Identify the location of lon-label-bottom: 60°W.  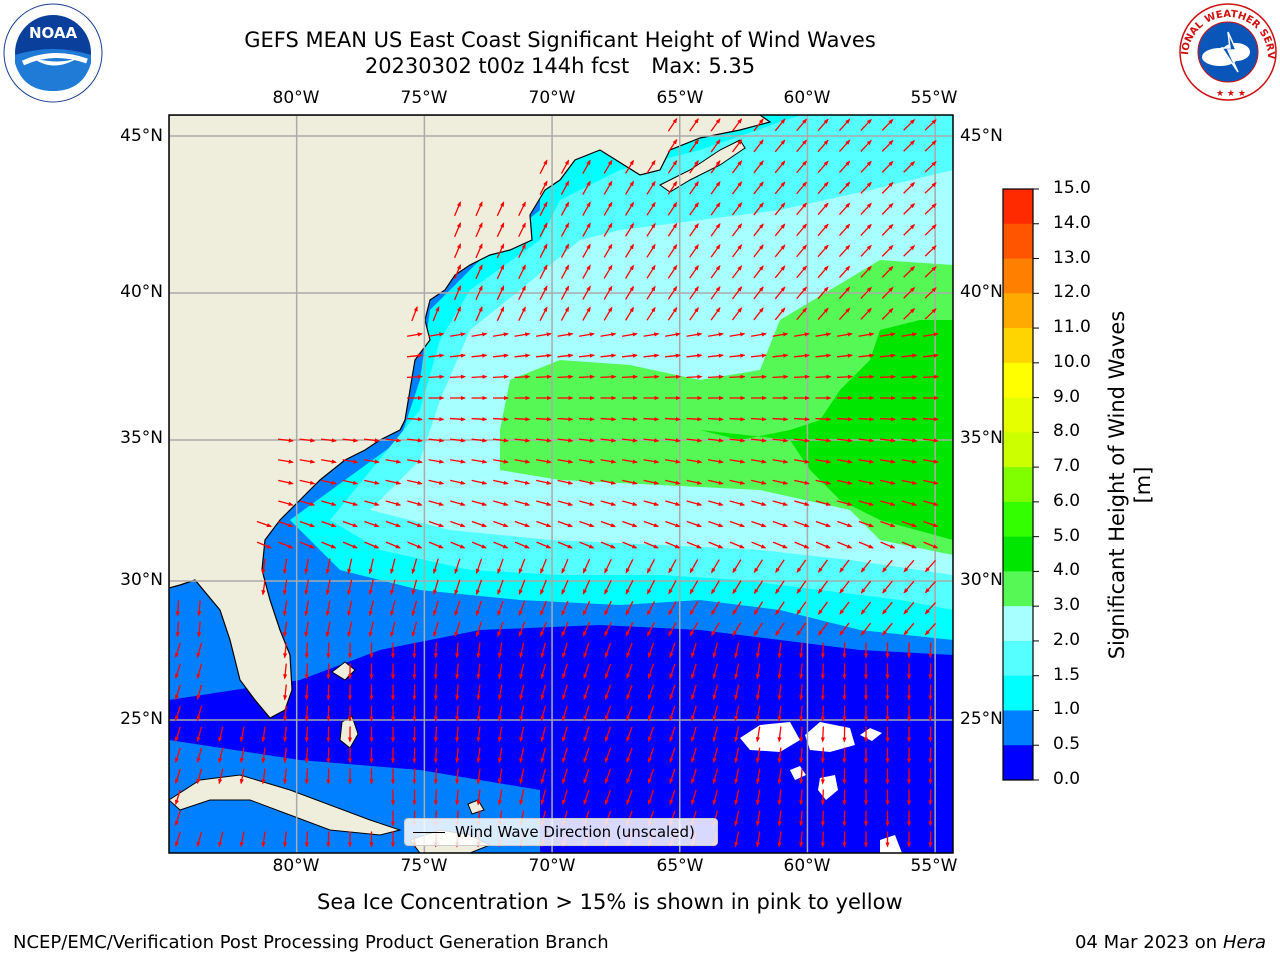
(807, 866).